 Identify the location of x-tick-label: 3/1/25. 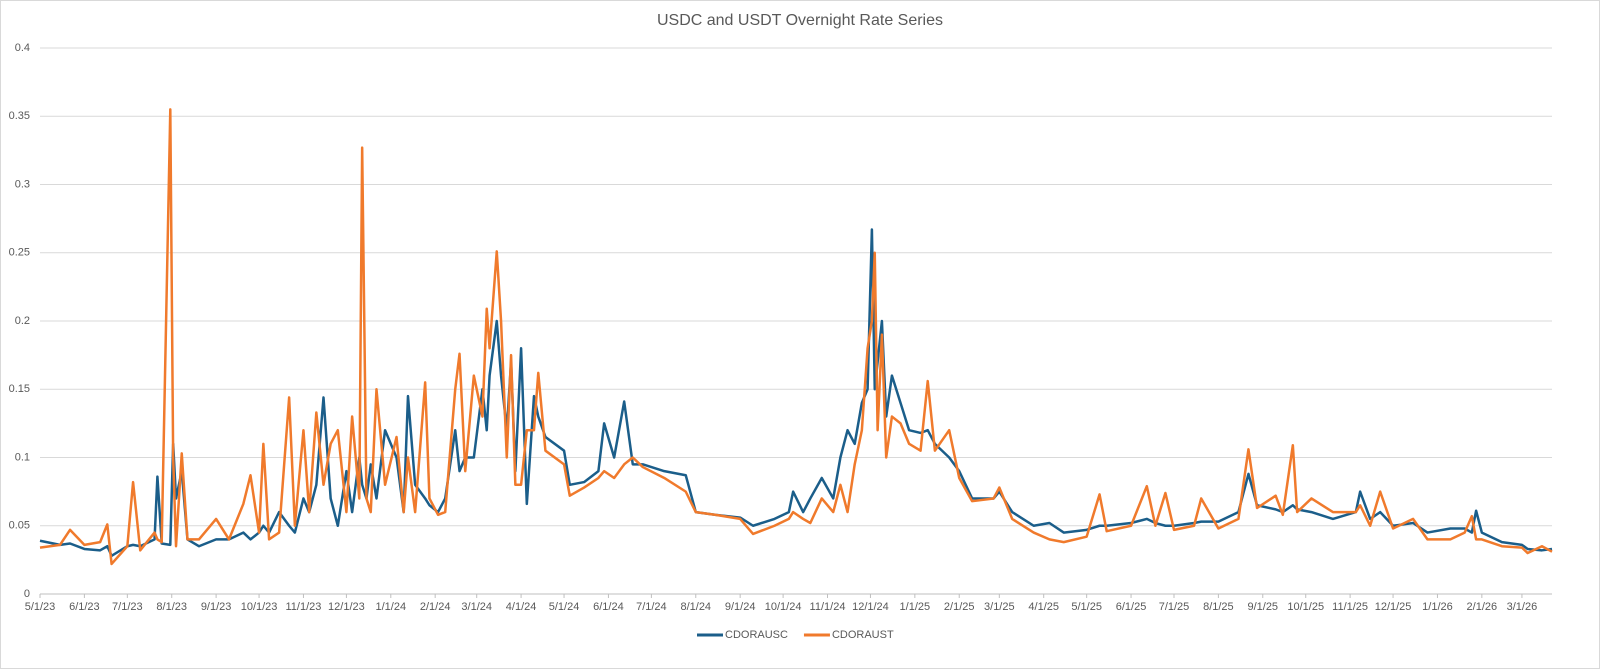
(999, 607).